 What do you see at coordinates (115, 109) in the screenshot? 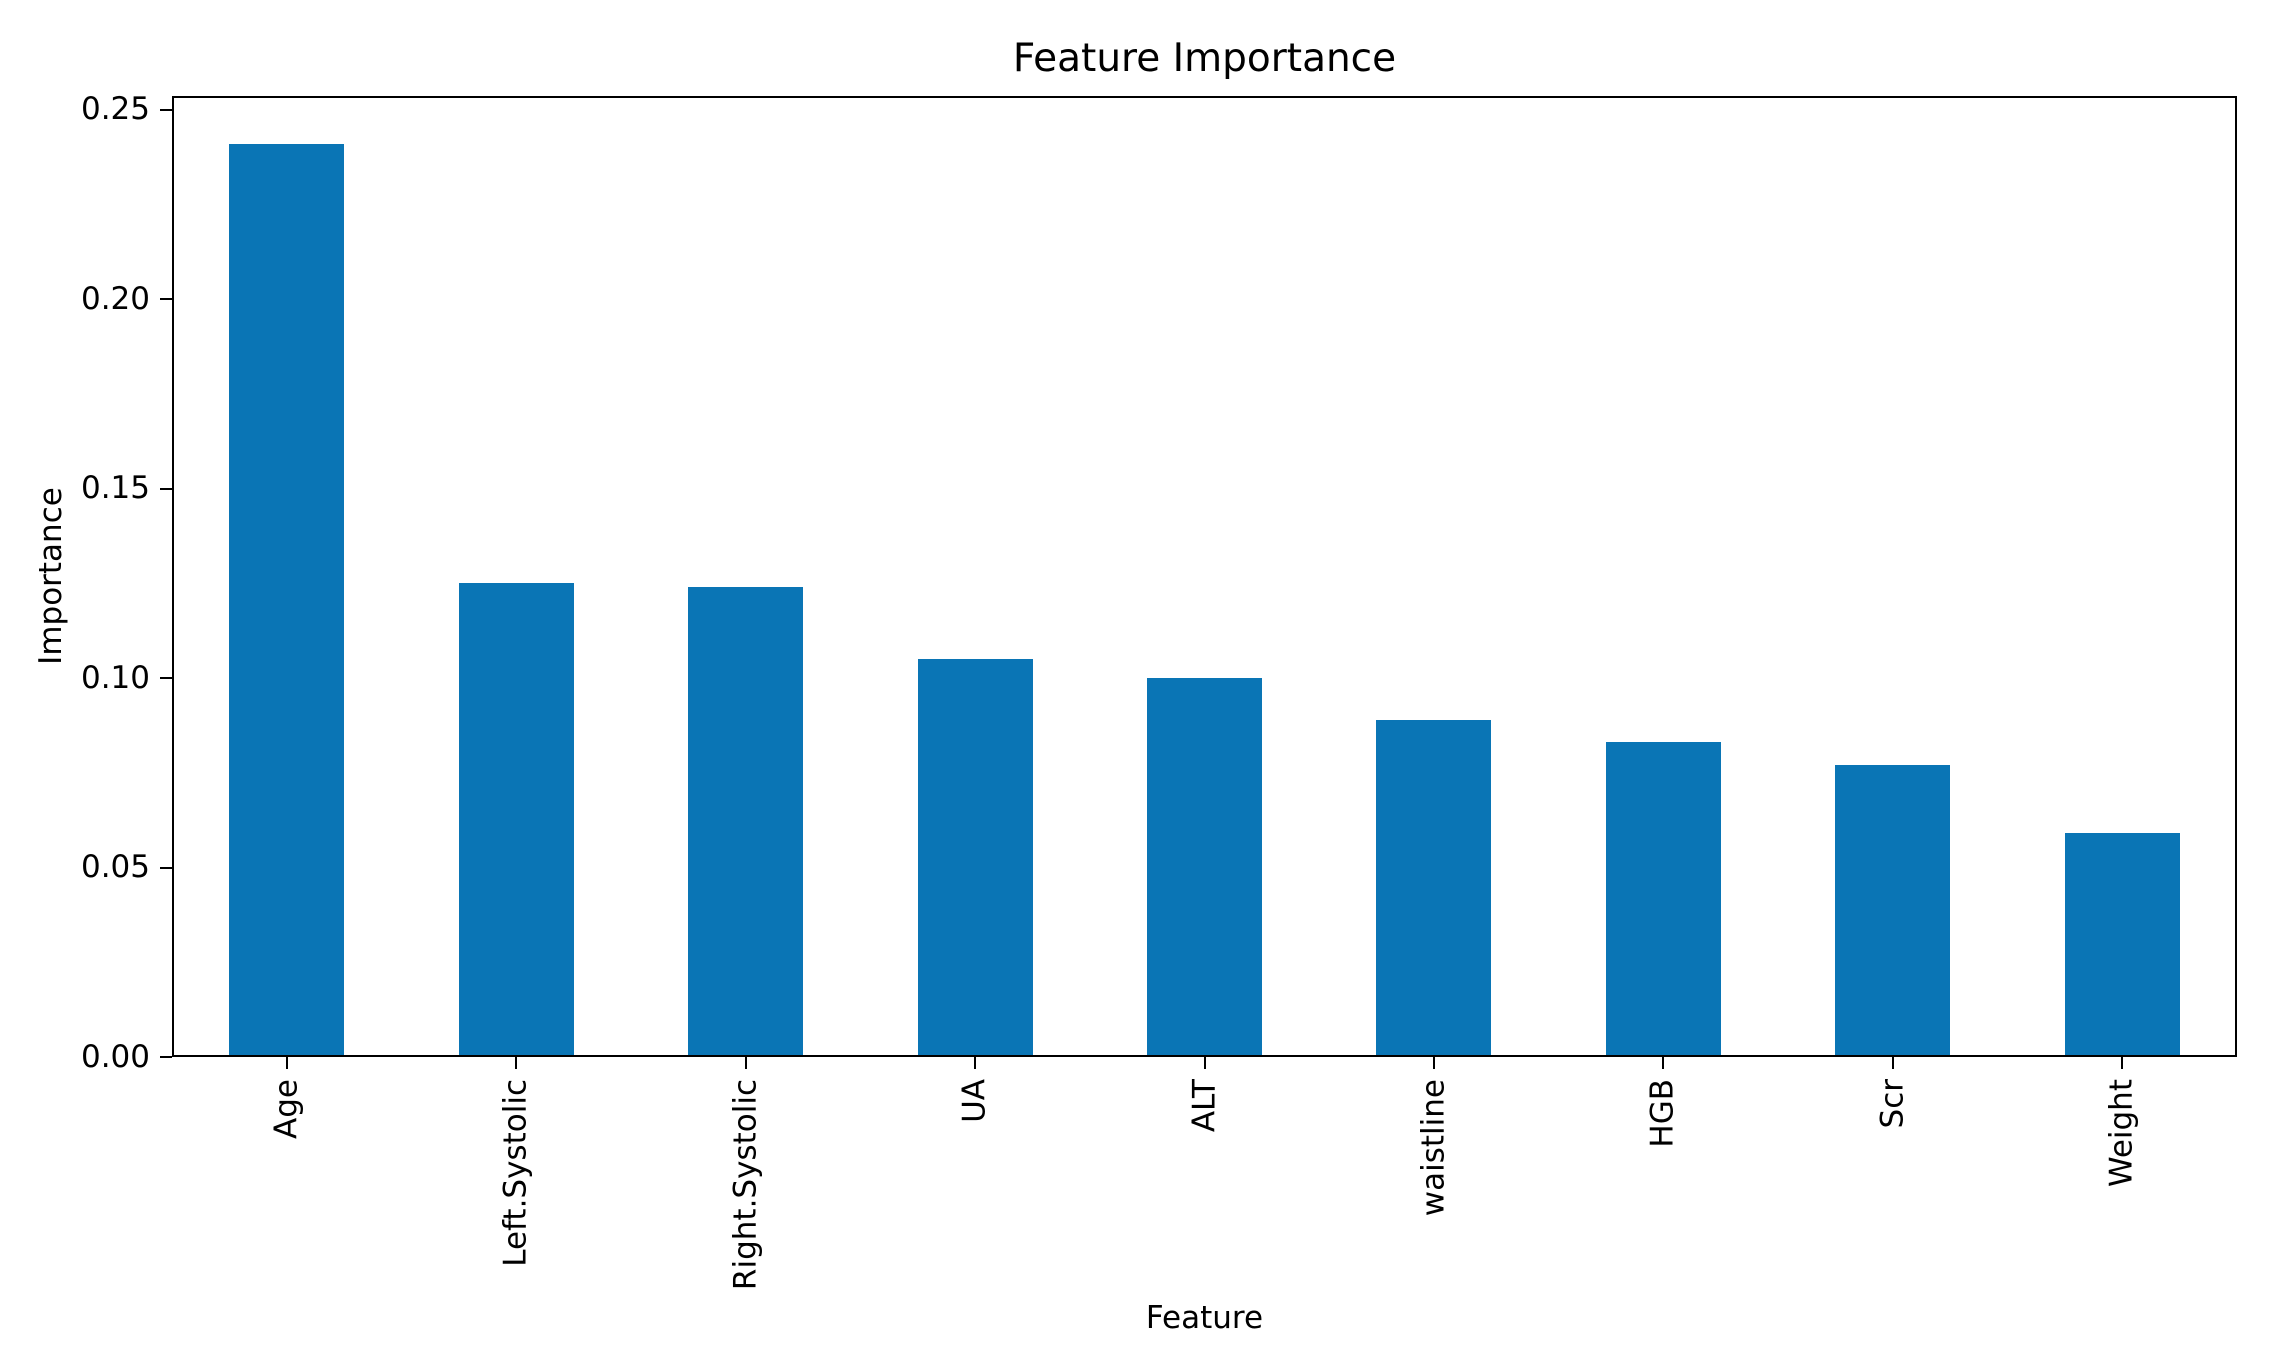
I see `y-tick-label: 0.25` at bounding box center [115, 109].